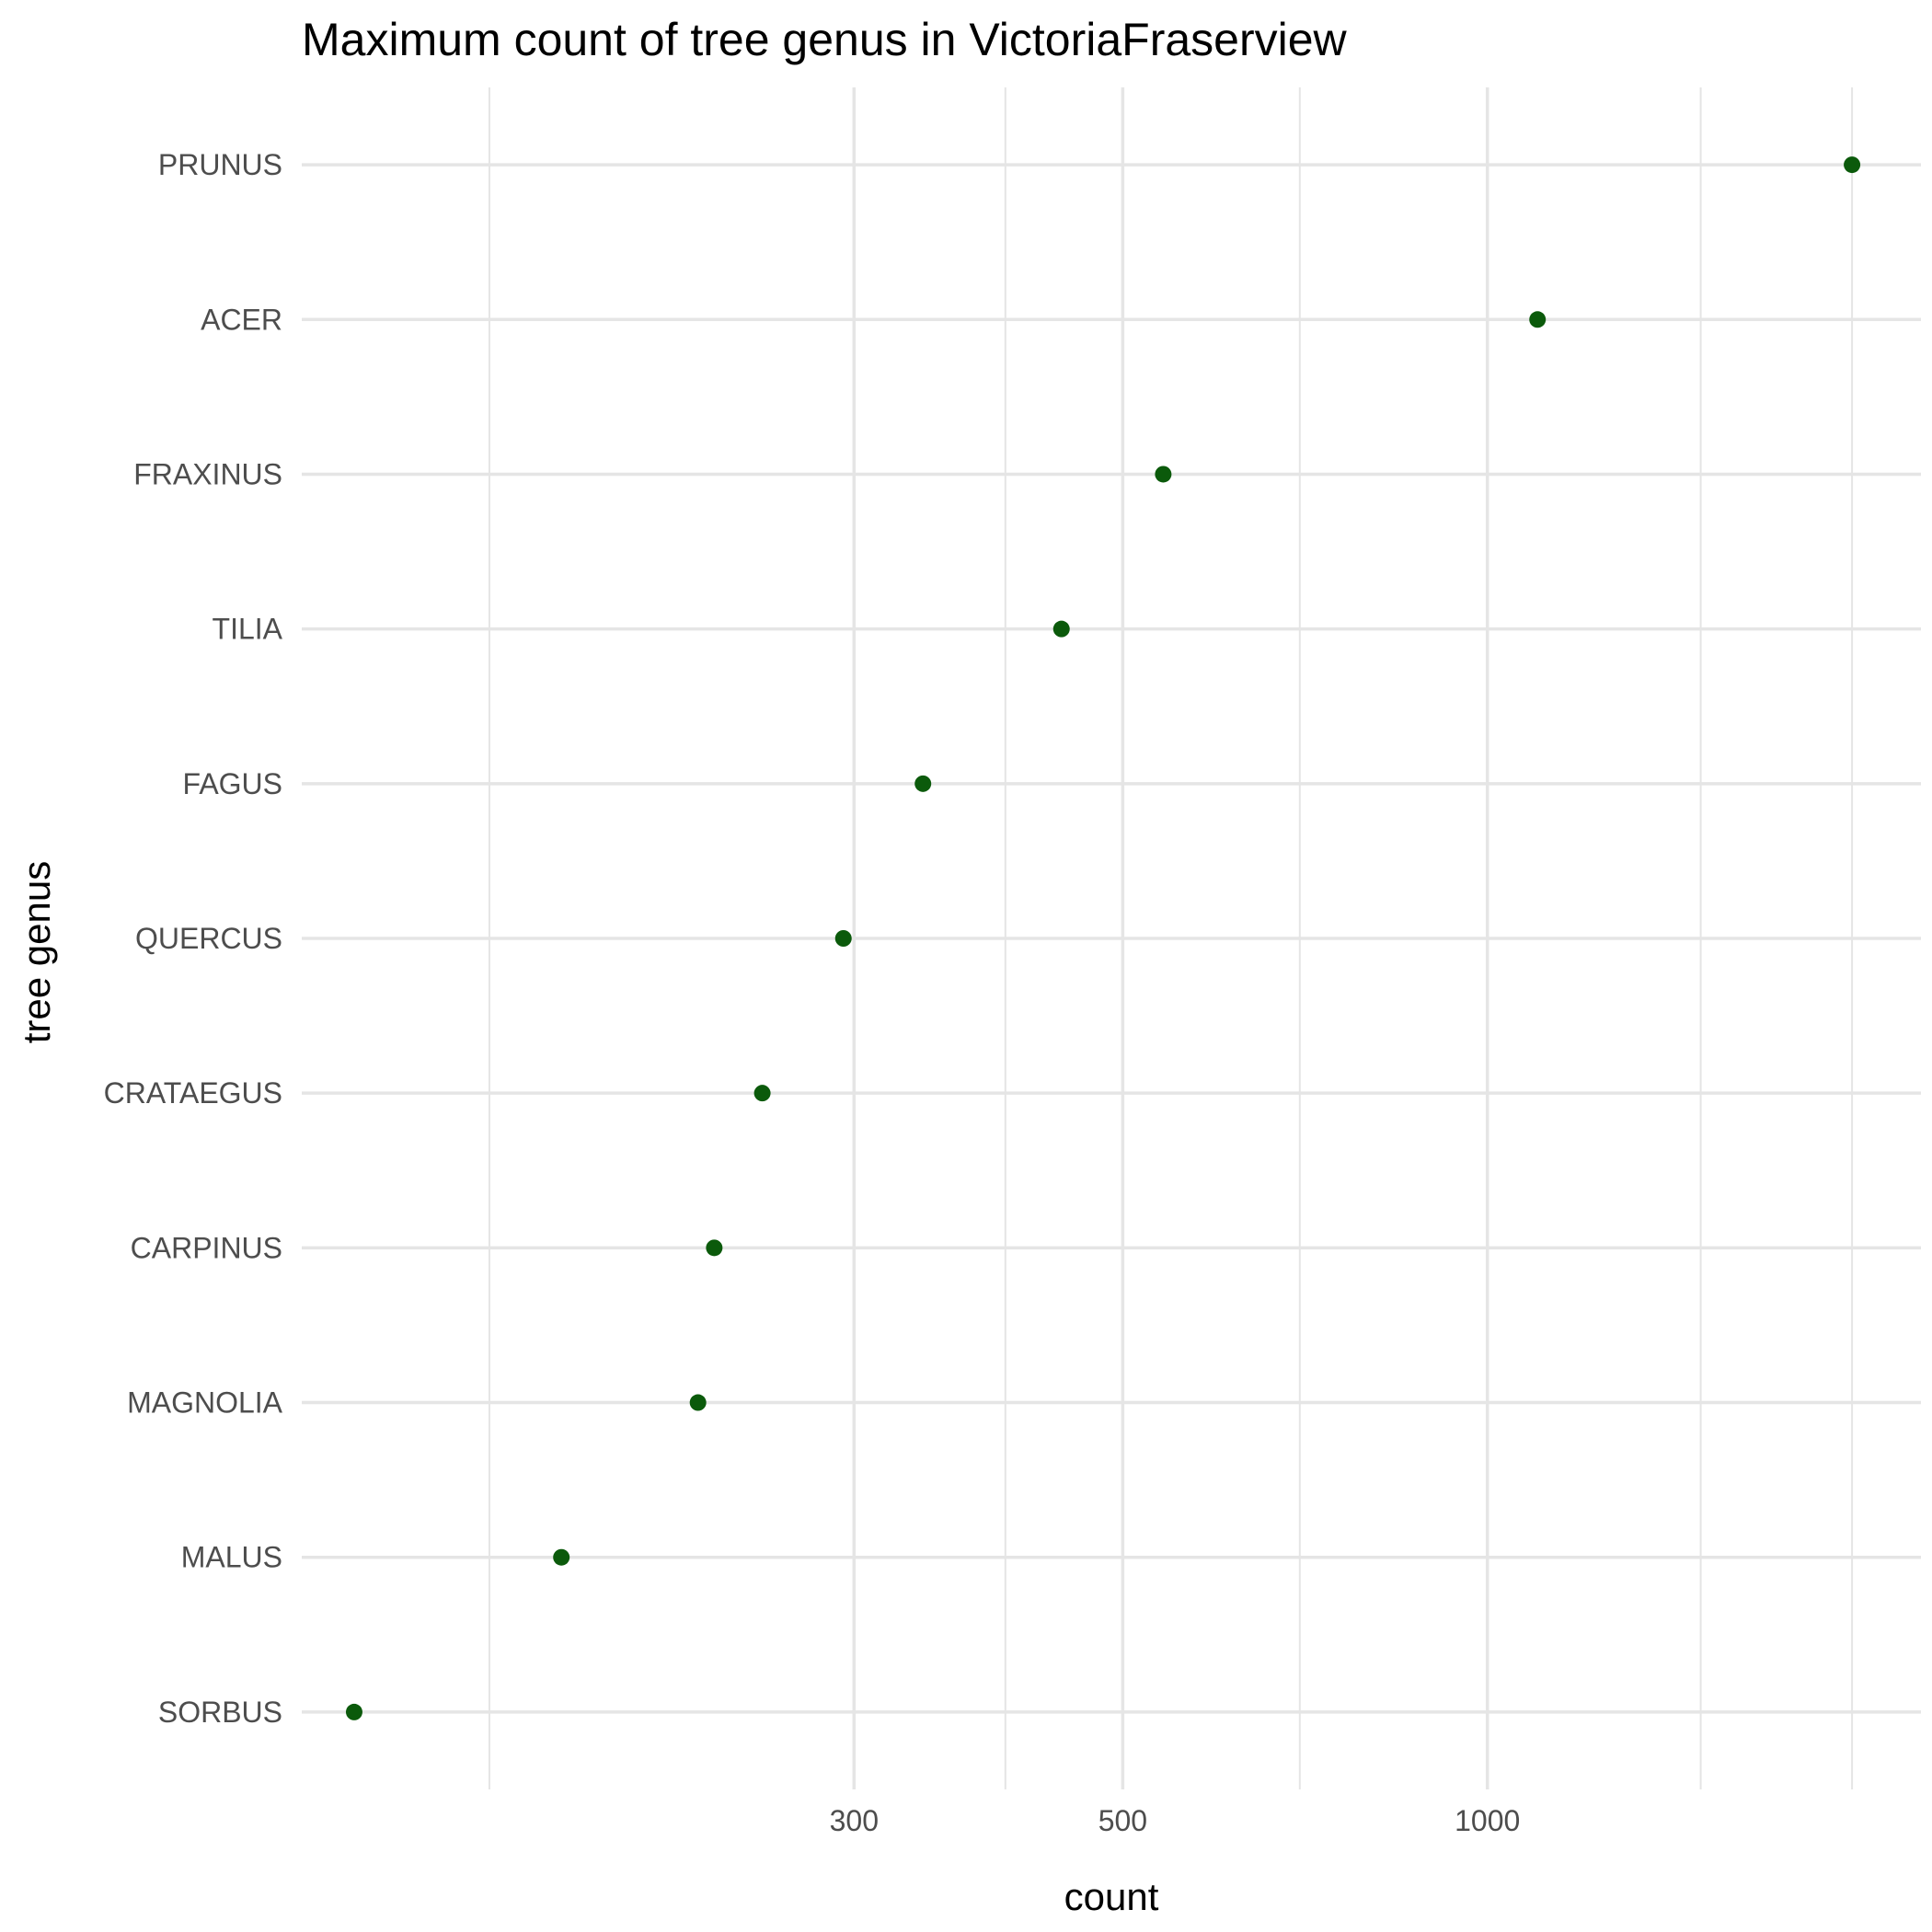  I want to click on y-tick-label: FRAXINUS, so click(207, 473).